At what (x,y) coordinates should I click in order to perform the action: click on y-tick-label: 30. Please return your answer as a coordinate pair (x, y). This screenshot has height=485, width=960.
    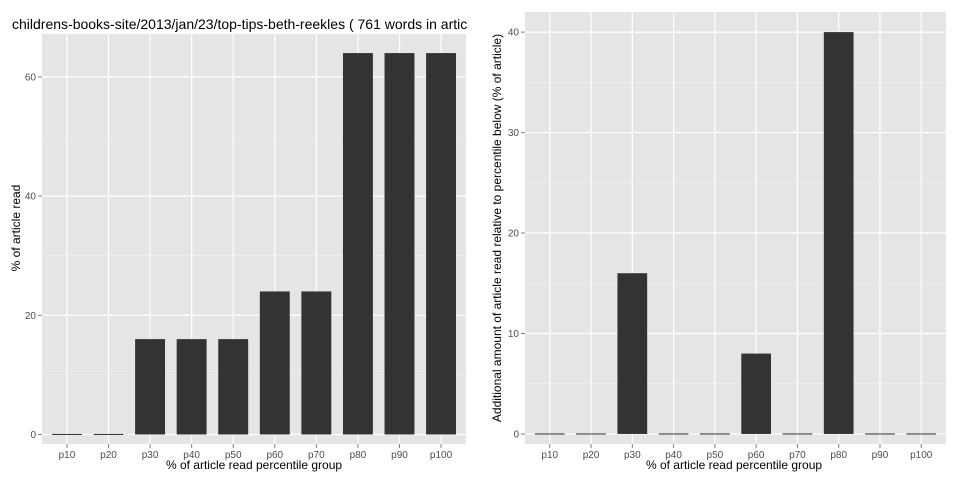
    Looking at the image, I should click on (514, 133).